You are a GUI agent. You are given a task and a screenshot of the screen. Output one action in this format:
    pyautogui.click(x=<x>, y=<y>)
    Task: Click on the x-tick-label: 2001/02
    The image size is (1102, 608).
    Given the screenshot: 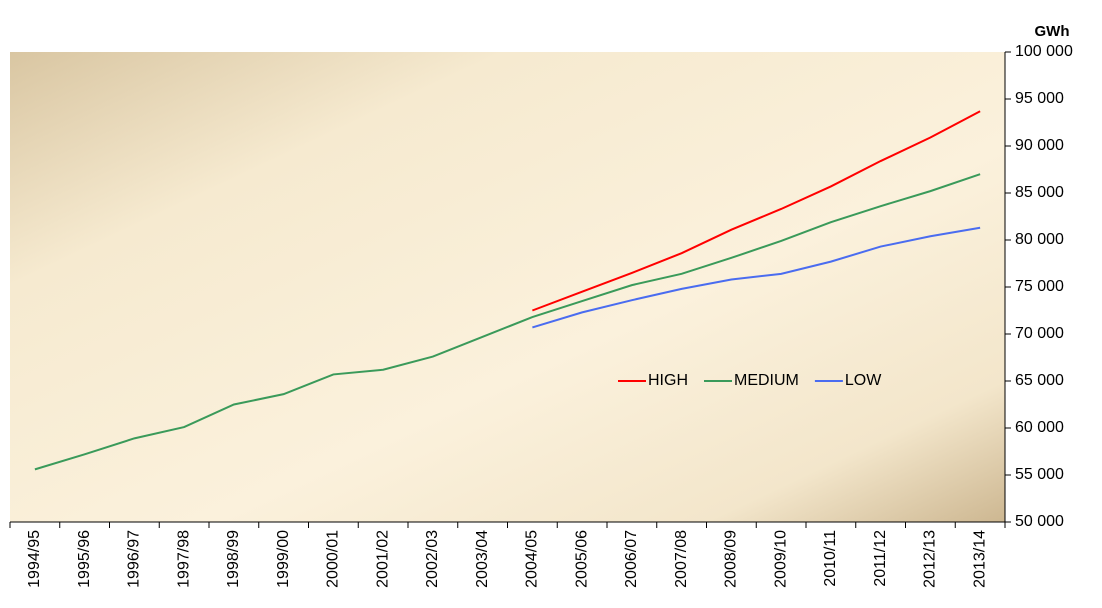 What is the action you would take?
    pyautogui.click(x=382, y=559)
    